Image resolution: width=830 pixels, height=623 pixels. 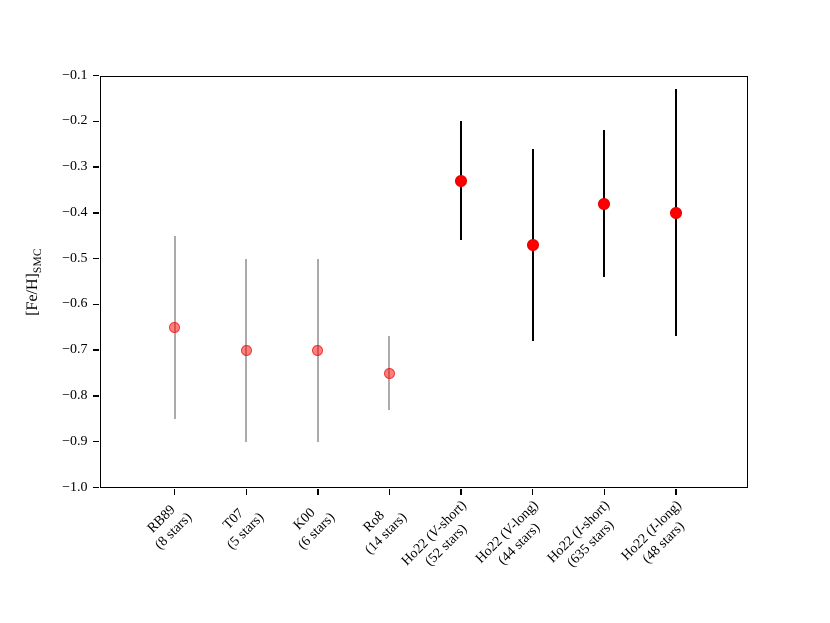 What do you see at coordinates (75, 441) in the screenshot?
I see `y-tick-label: −0.9` at bounding box center [75, 441].